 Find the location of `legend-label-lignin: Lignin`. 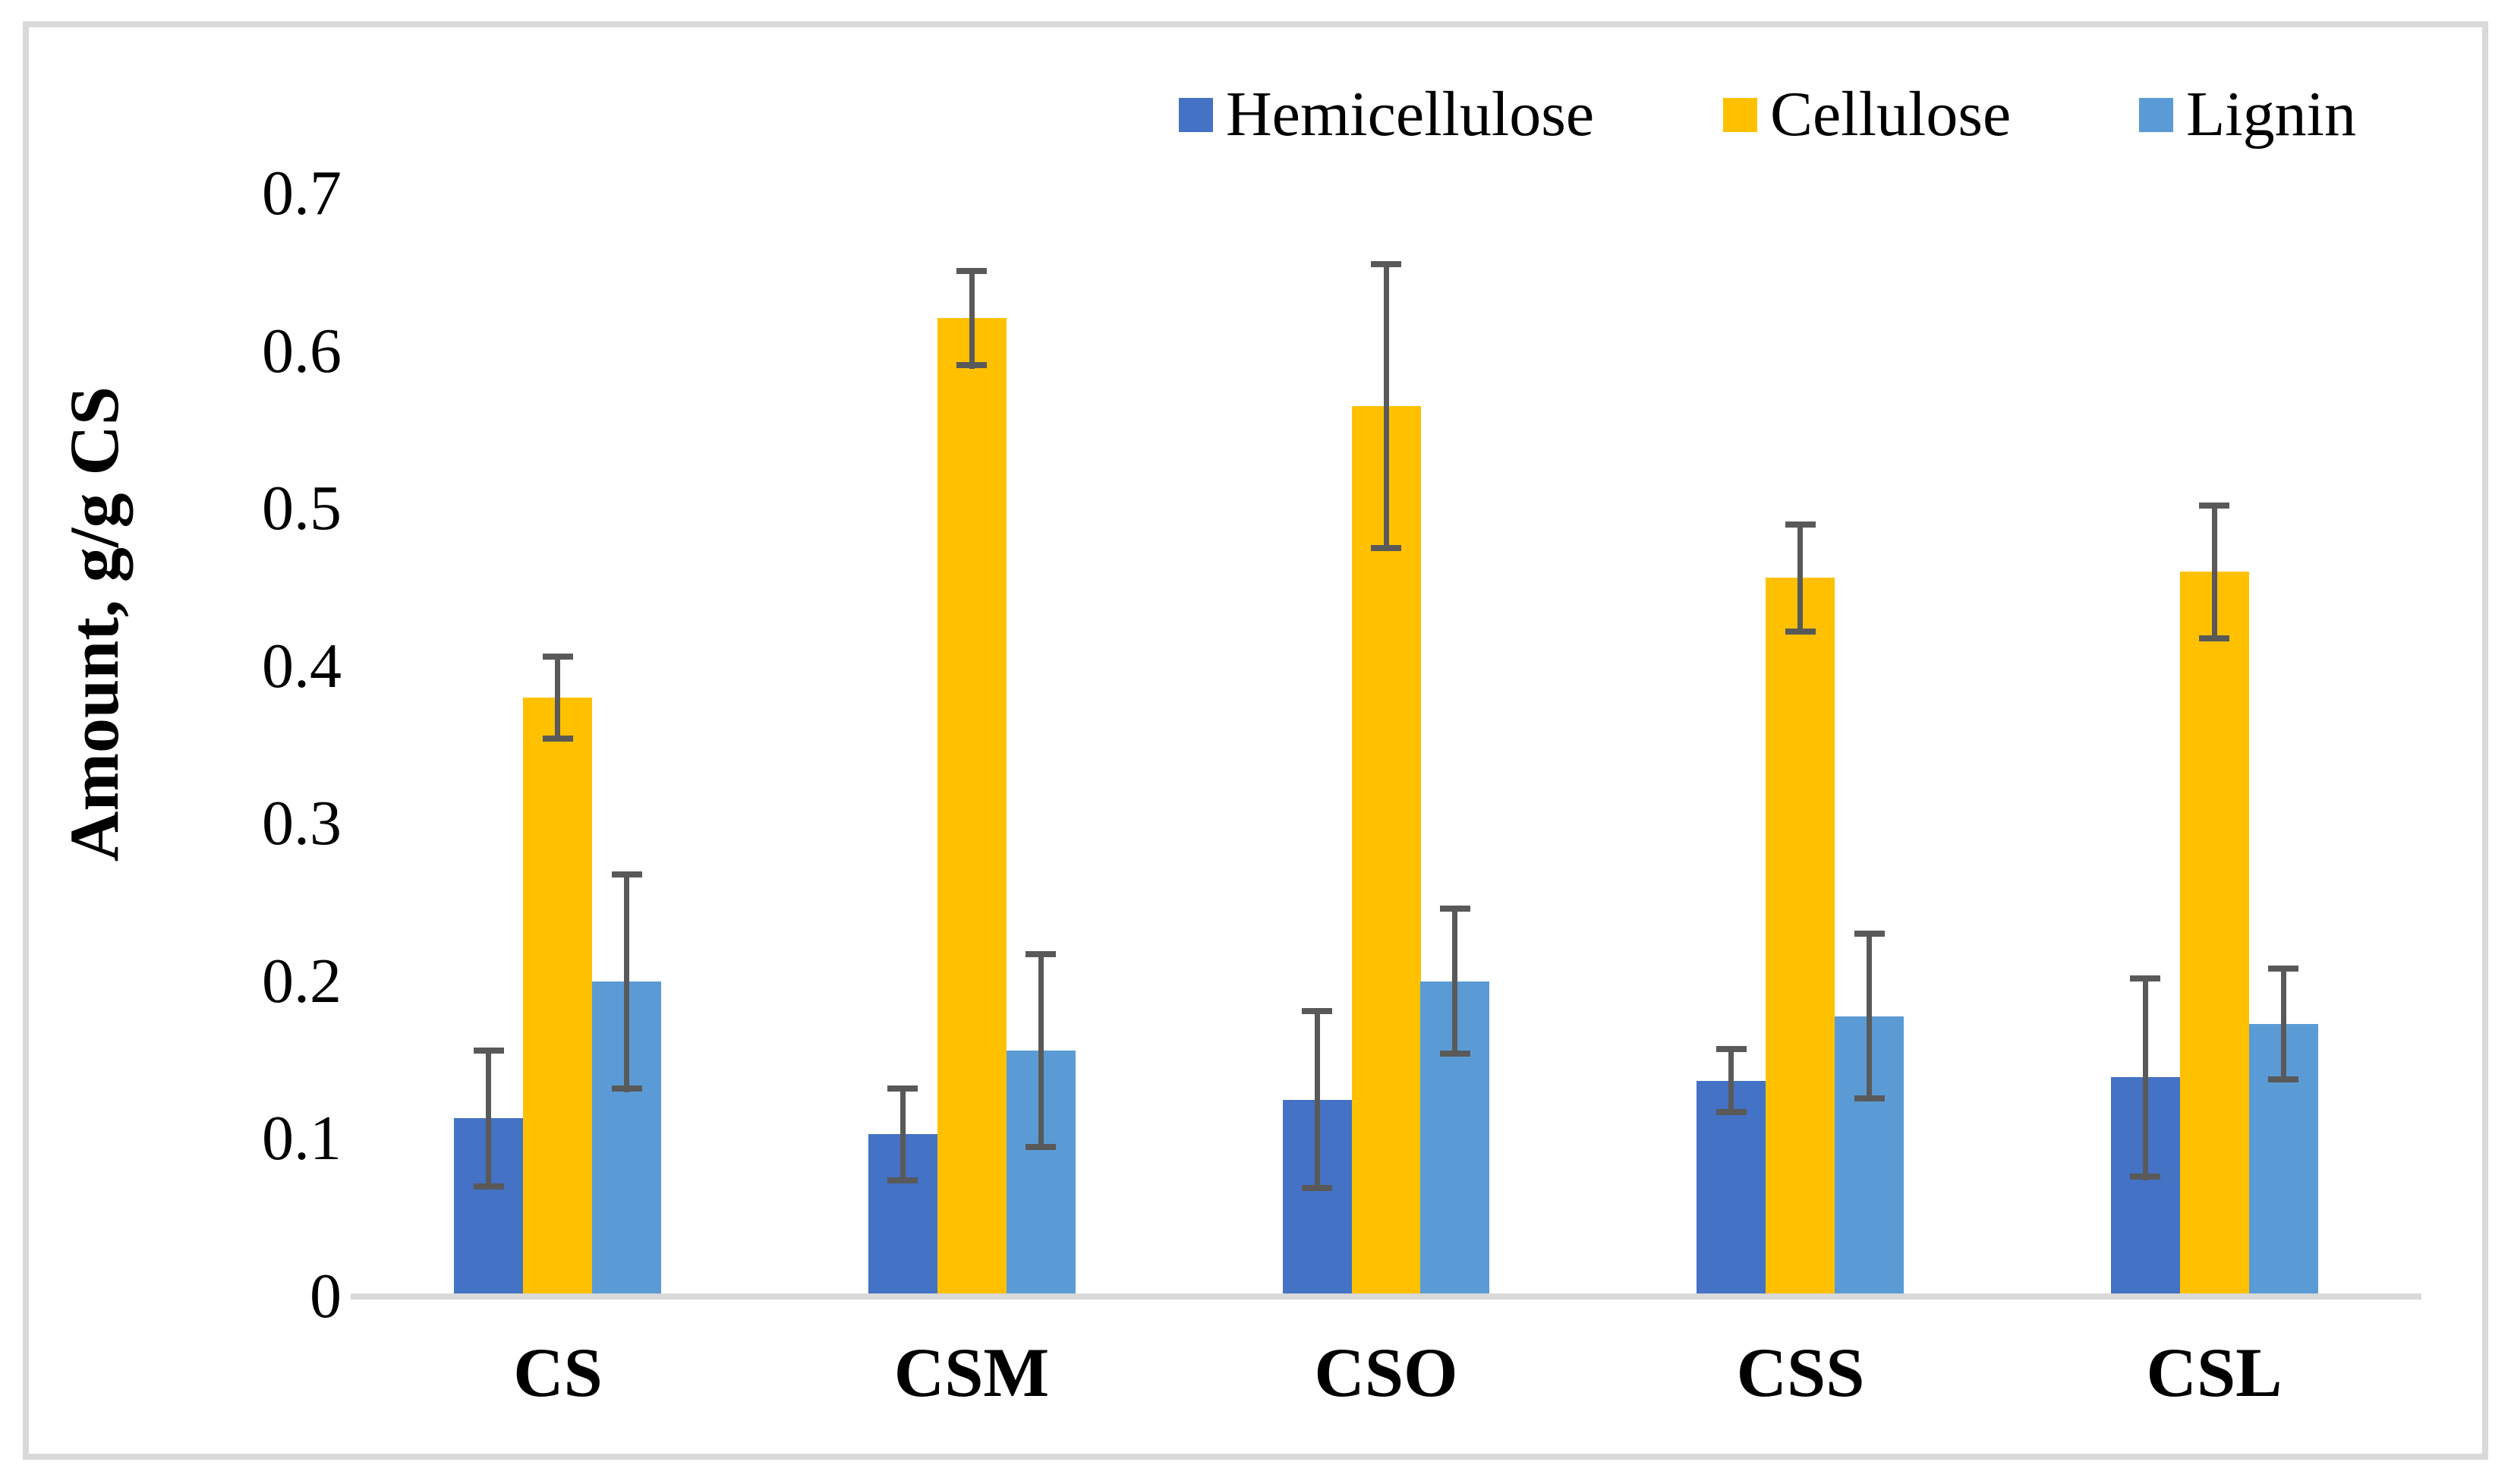

legend-label-lignin: Lignin is located at coordinates (2271, 114).